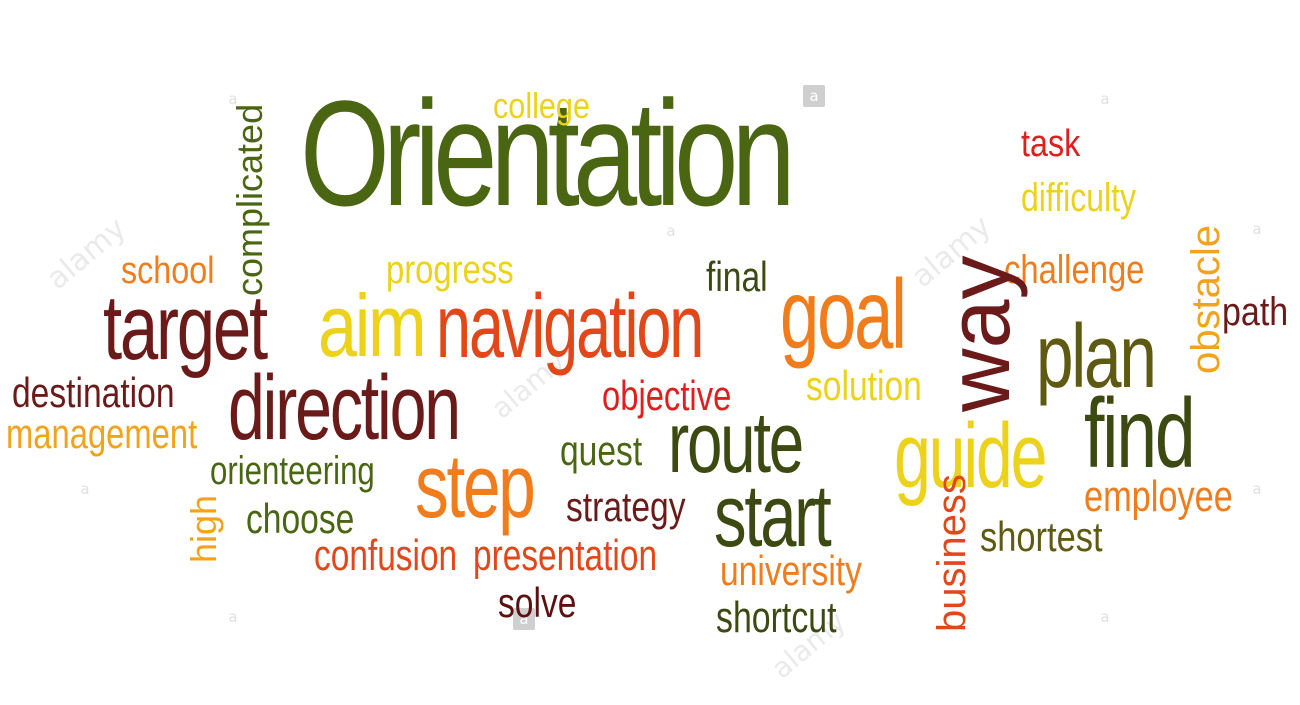  Describe the element at coordinates (1079, 198) in the screenshot. I see `word-difficulty: difficulty` at that location.